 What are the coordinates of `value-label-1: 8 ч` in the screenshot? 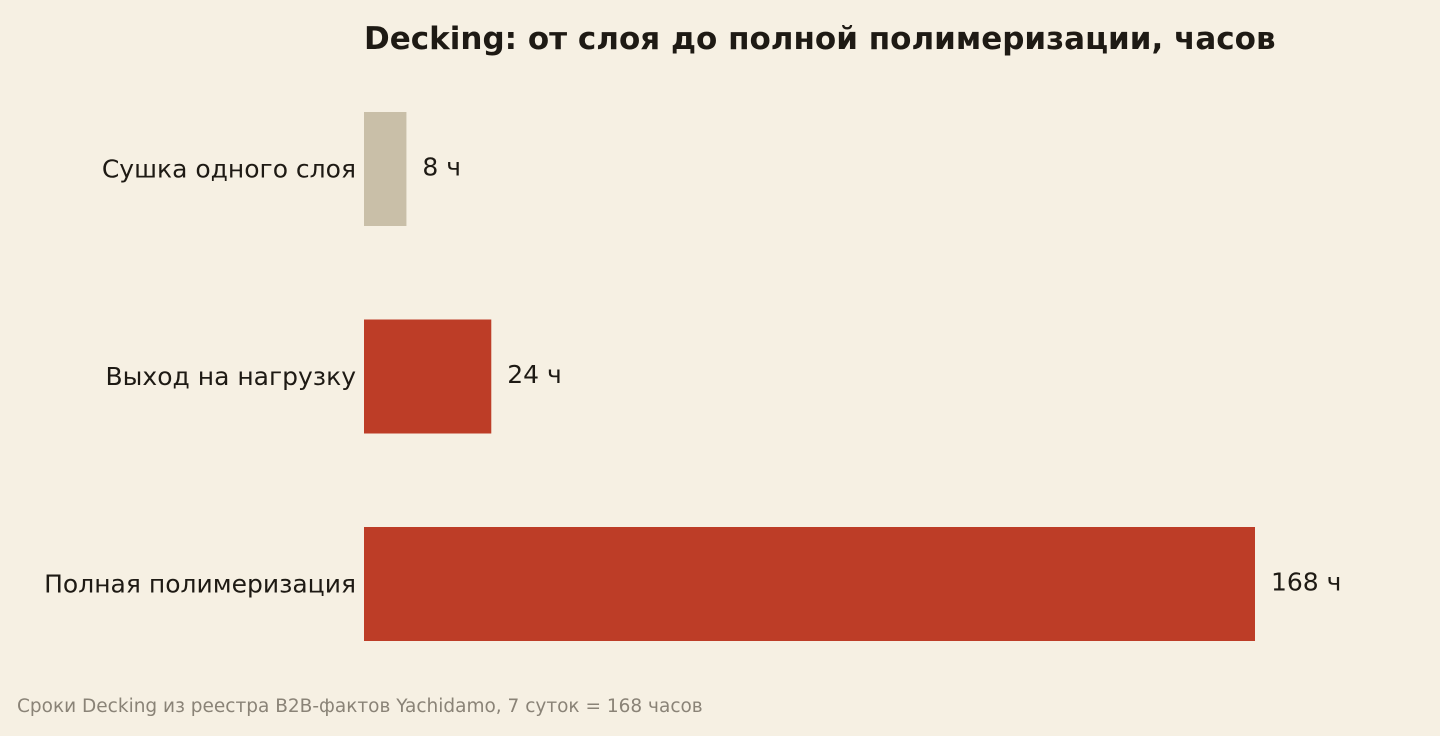 It's located at (441, 167).